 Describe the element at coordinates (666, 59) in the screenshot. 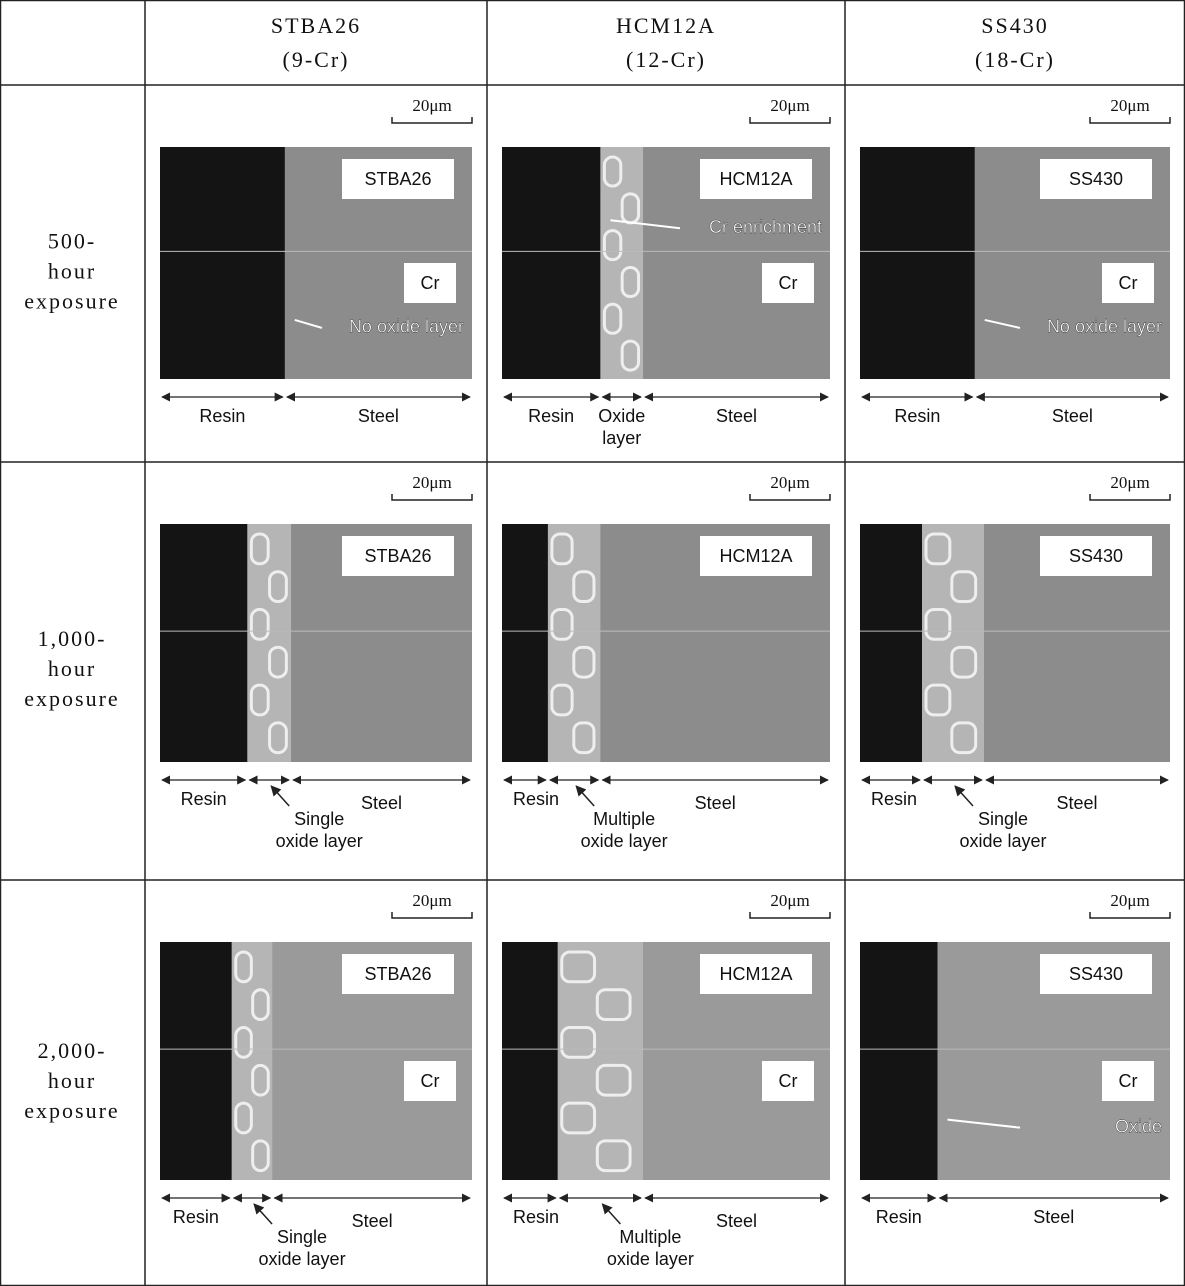

I see `column-subheader: (12-Cr)` at that location.